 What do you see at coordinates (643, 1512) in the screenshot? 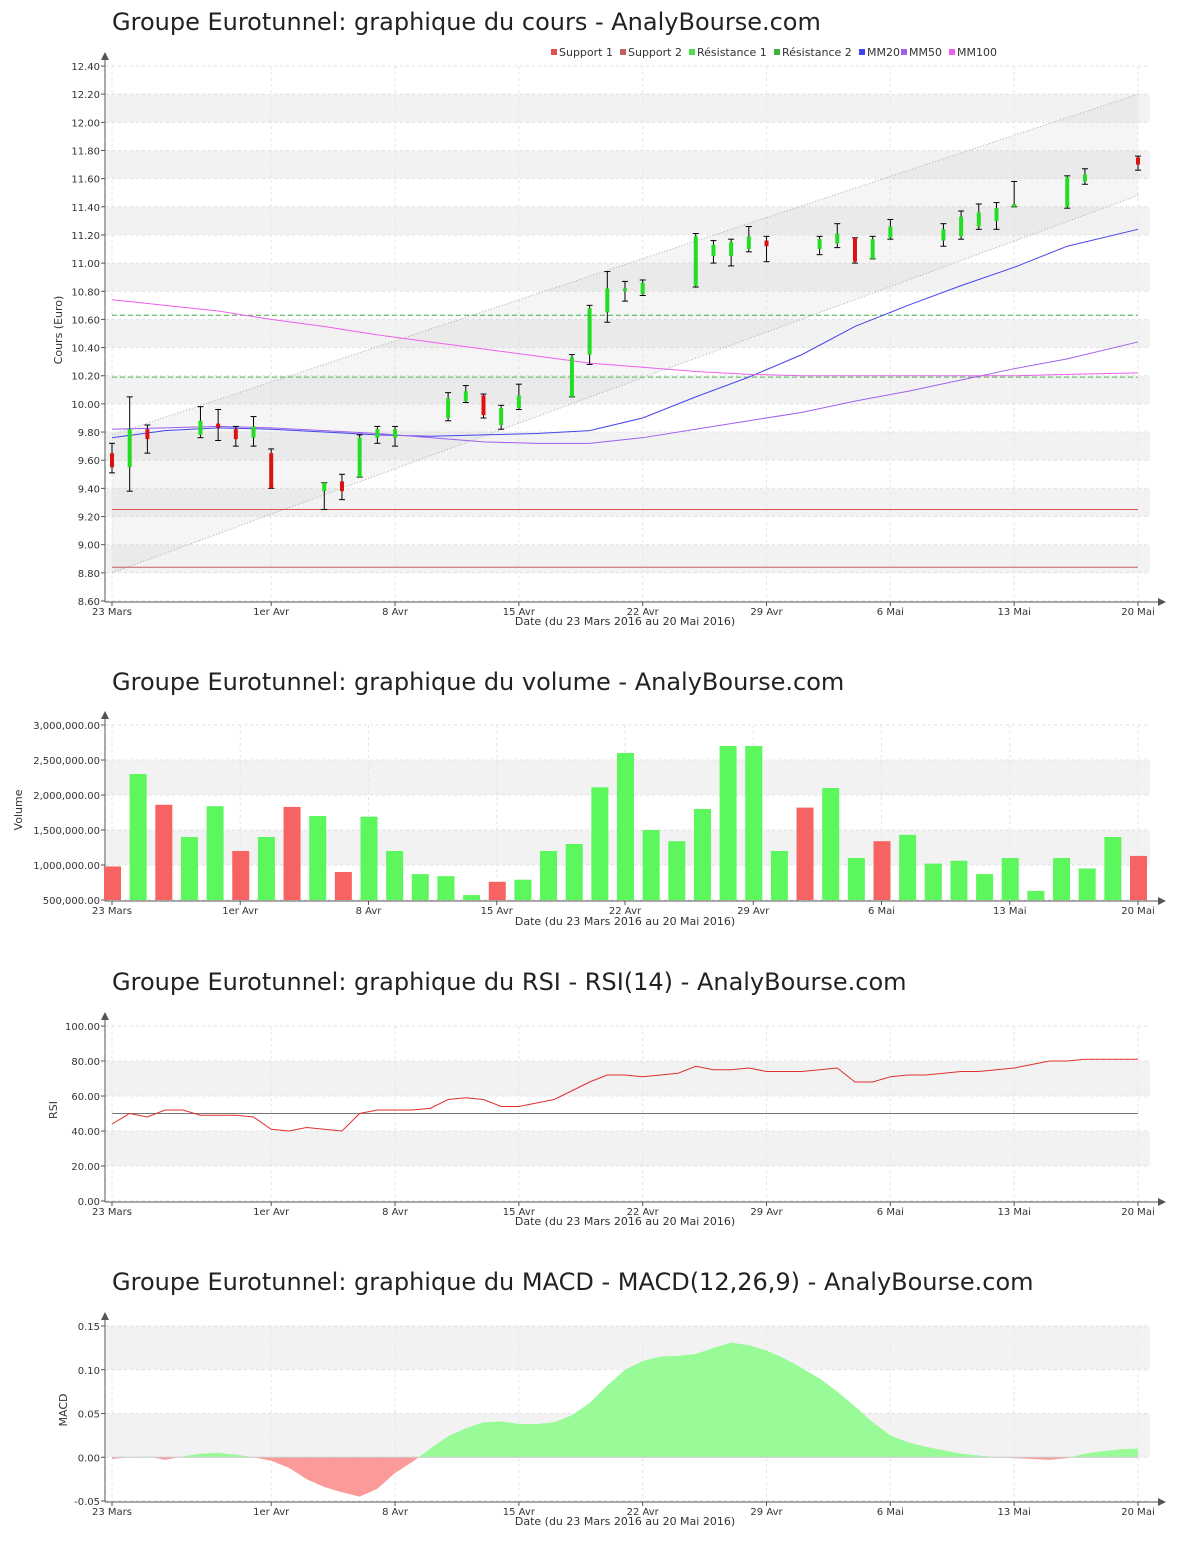
I see `macd-x-tick-label: 22 Avr` at bounding box center [643, 1512].